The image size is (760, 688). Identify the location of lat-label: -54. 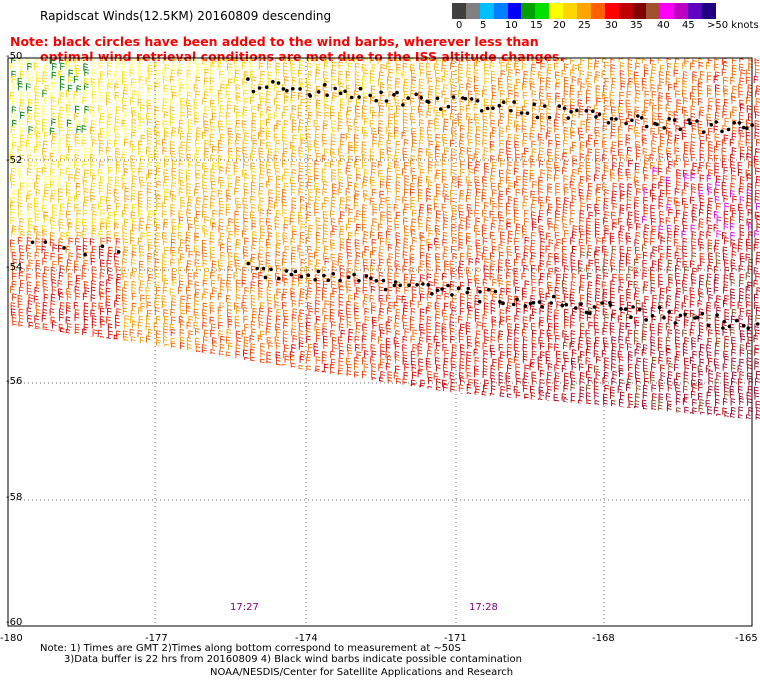
(14, 267).